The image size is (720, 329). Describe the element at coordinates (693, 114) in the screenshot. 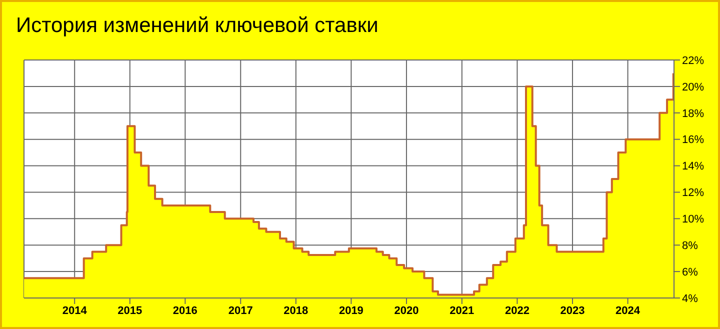

I see `y-tick-label: 18%` at that location.